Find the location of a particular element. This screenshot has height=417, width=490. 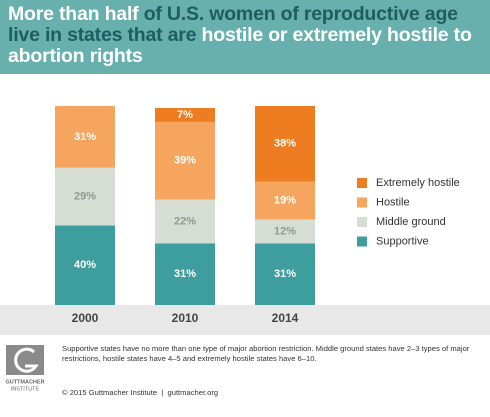

value-label: 12% is located at coordinates (285, 231).